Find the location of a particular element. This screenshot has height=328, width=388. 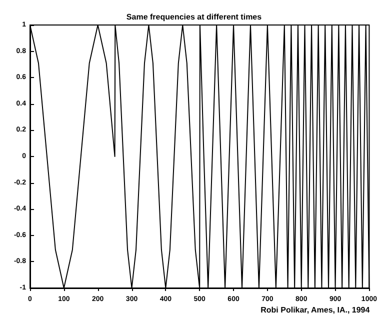

text: Robi Polikar, Ames, IA., 1994 is located at coordinates (315, 310).